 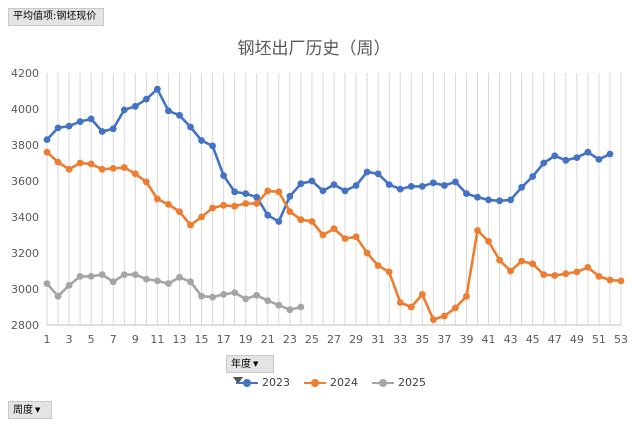 I want to click on x-tick-label: 31, so click(x=378, y=339).